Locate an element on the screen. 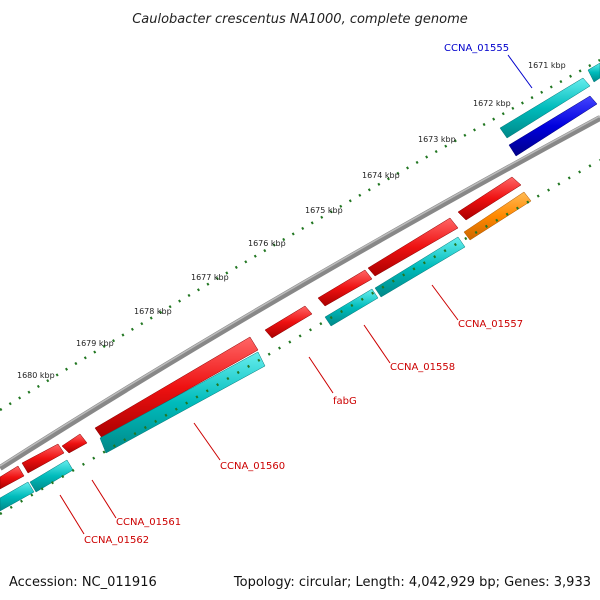 This screenshot has width=600, height=600. gene-label-ccna-01562: CCNA_01562 is located at coordinates (116, 540).